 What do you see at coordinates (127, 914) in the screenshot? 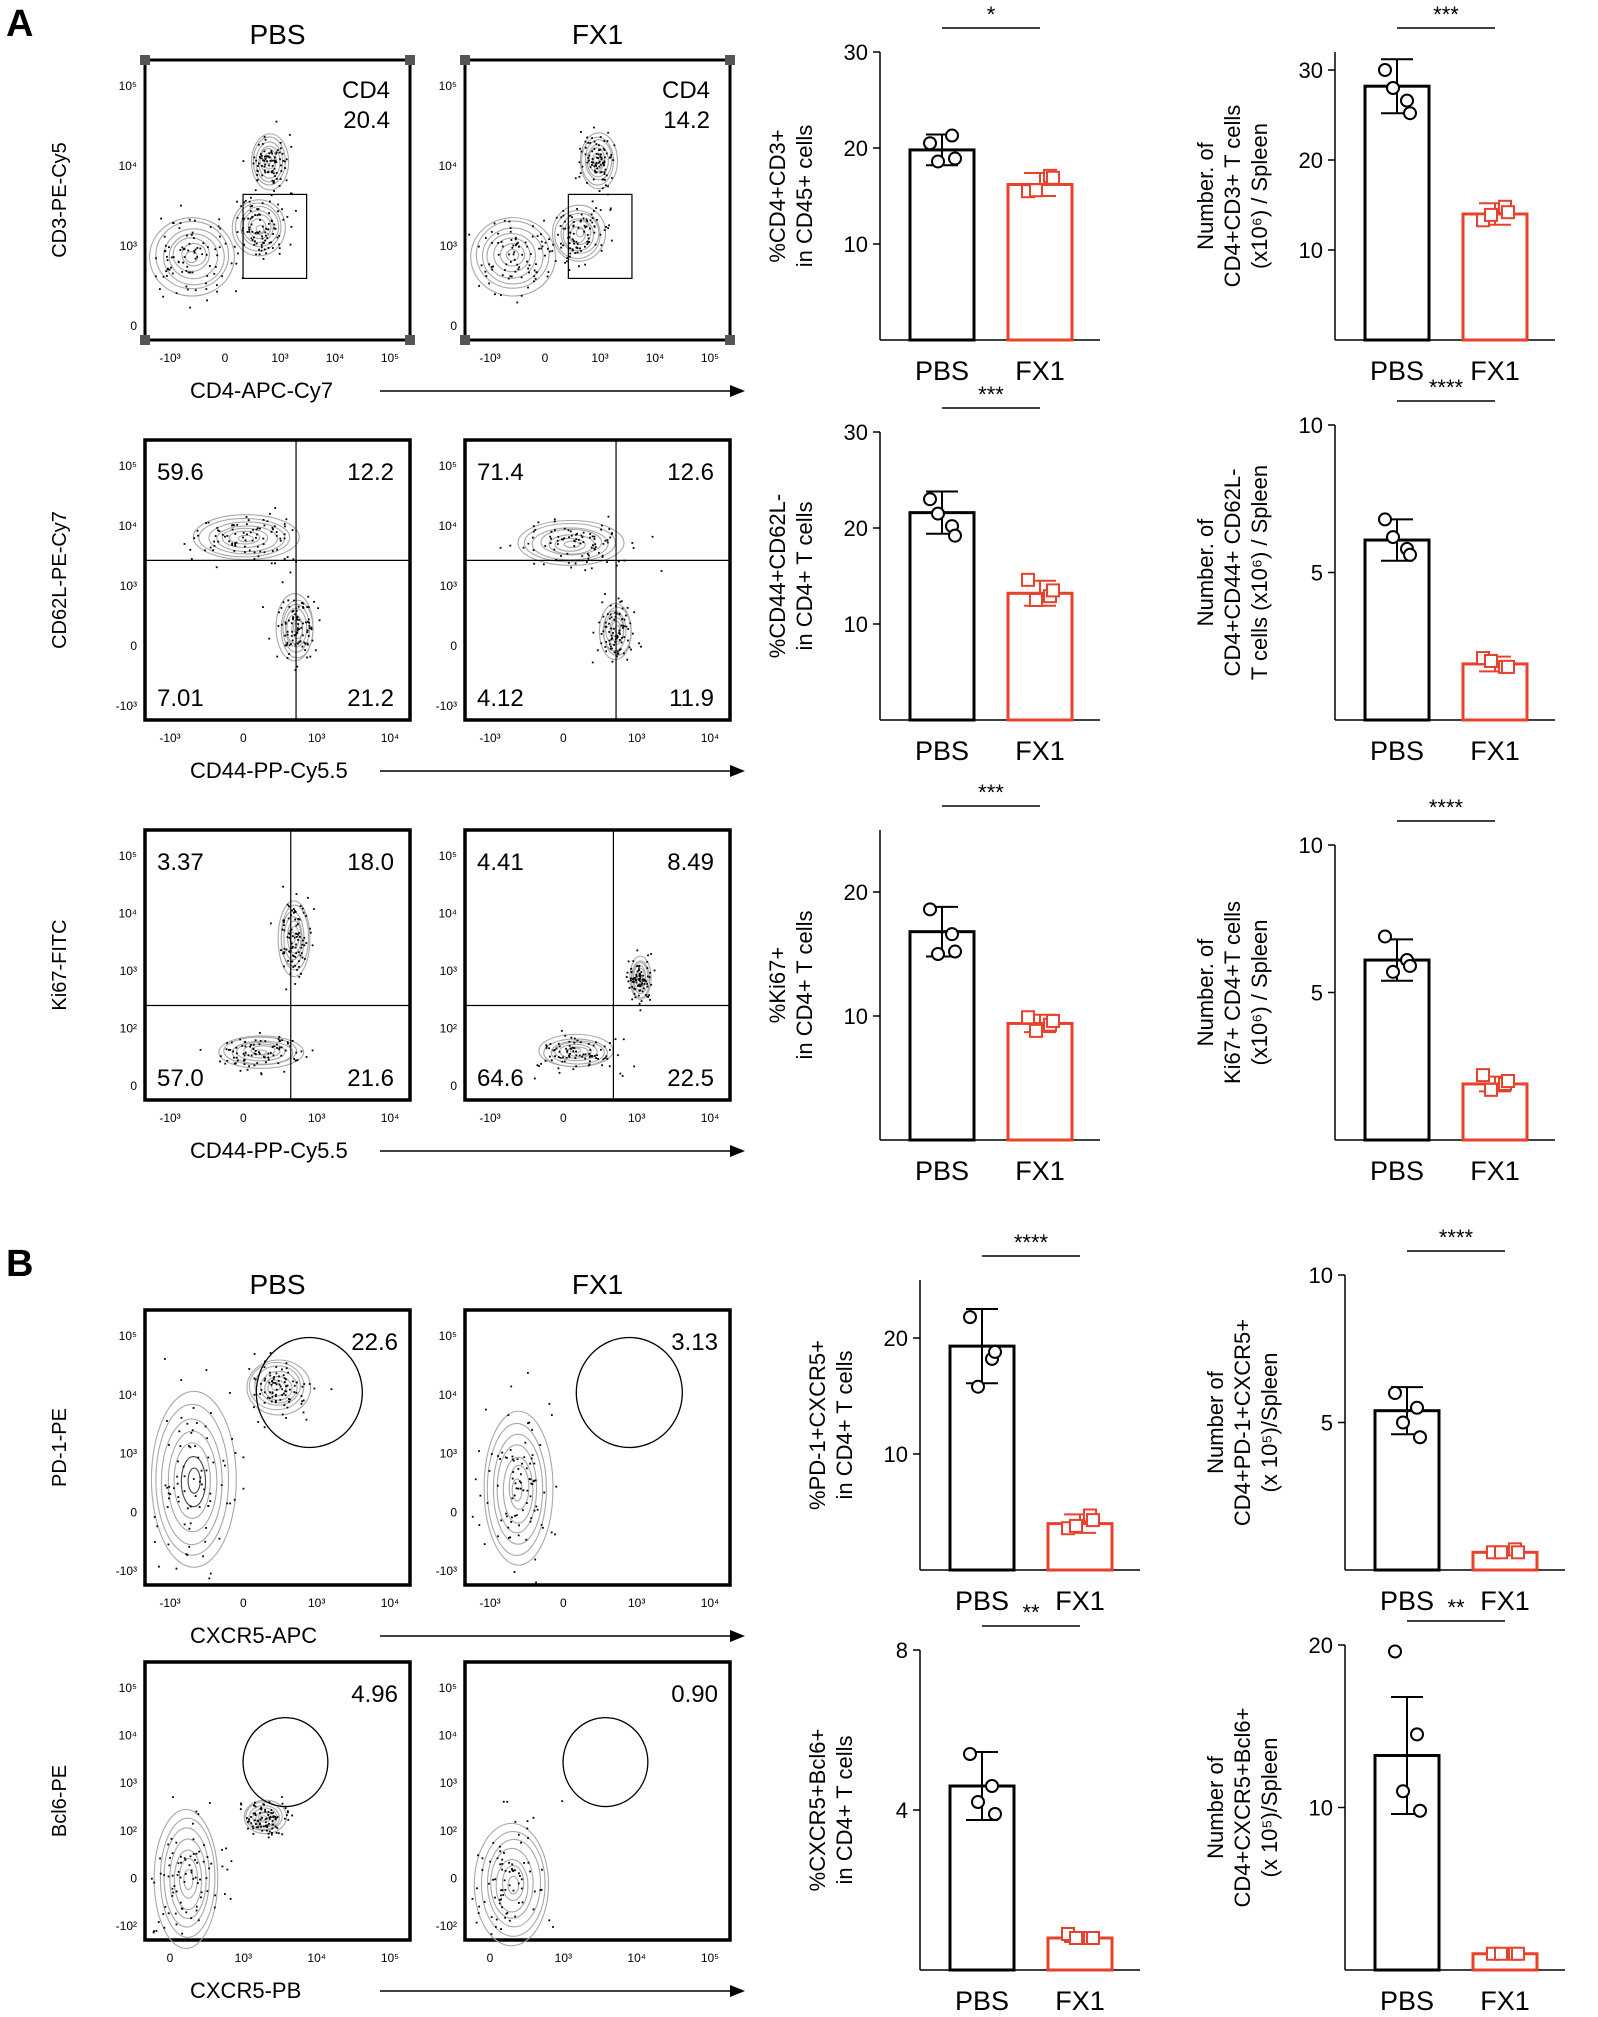
I see `flow-y-tick: 10⁴` at bounding box center [127, 914].